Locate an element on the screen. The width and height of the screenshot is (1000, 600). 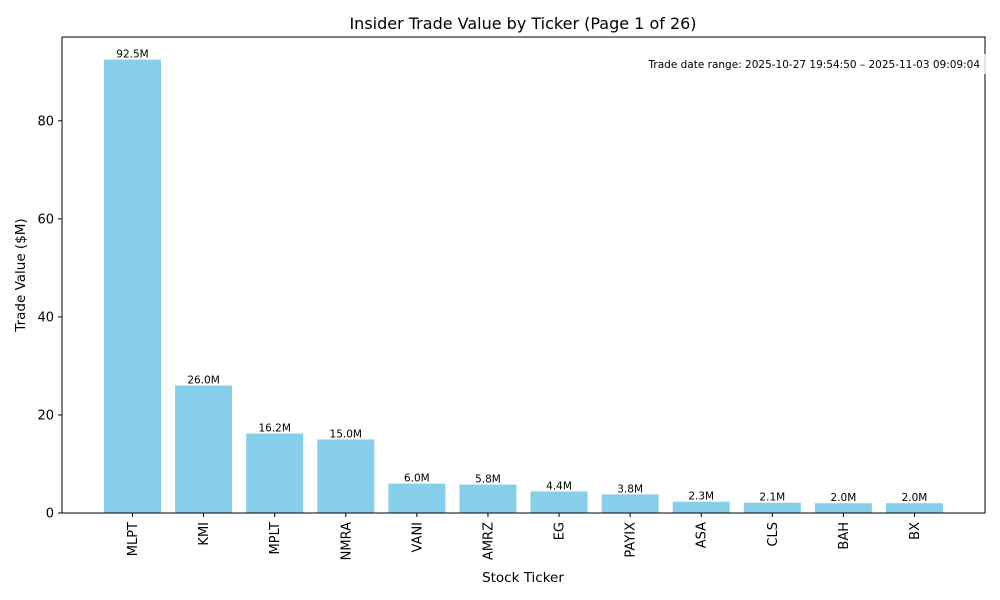
x-tick-label-bah: BAH is located at coordinates (844, 536).